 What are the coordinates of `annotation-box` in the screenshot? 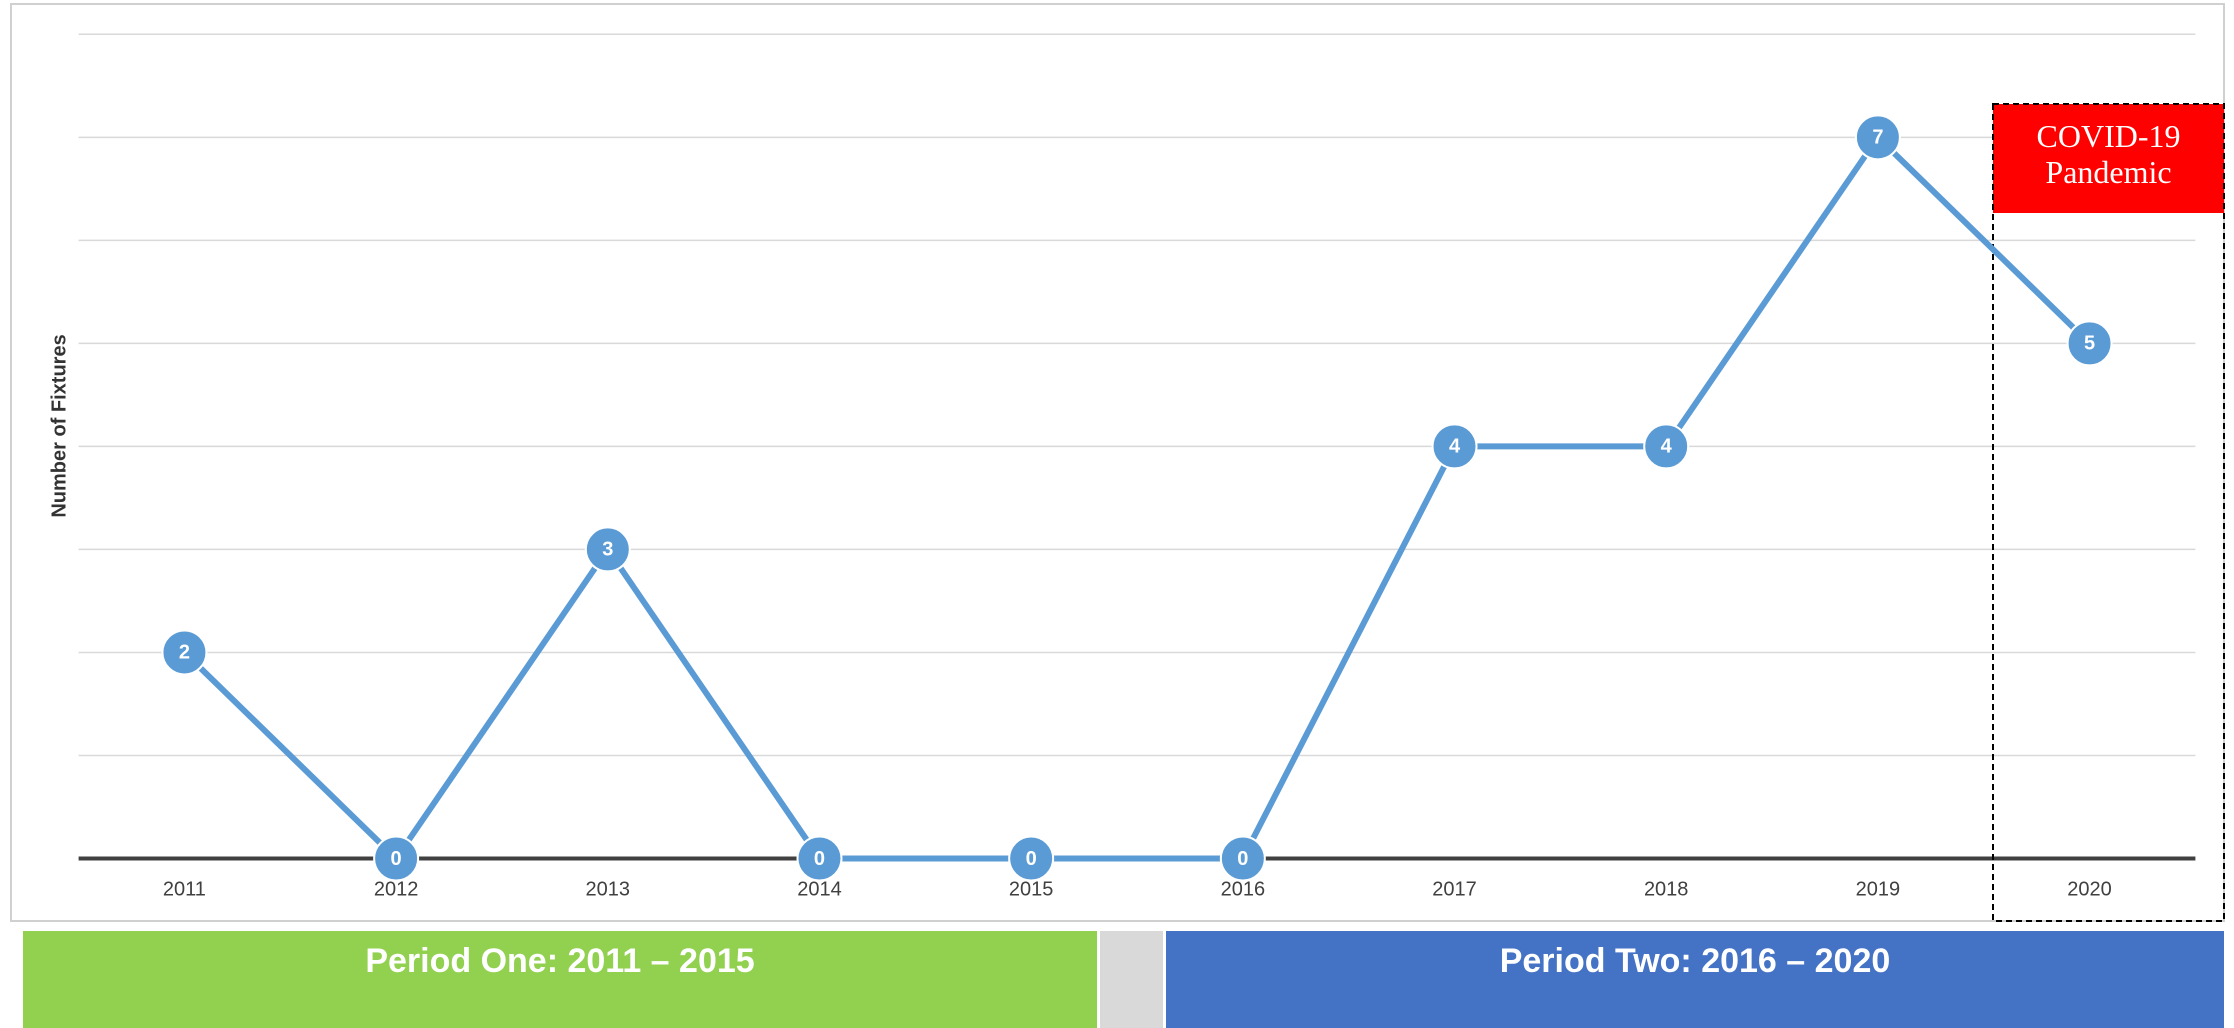 It's located at (2108, 158).